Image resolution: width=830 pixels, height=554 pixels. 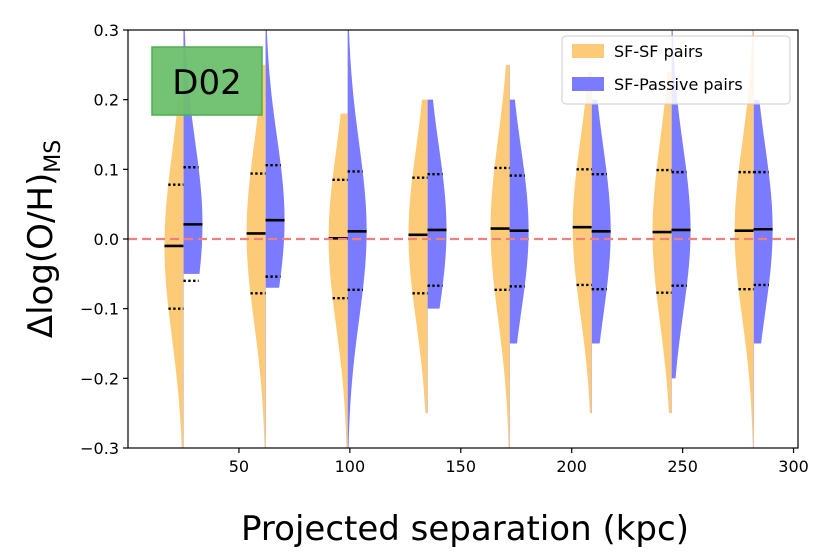 What do you see at coordinates (588, 84) in the screenshot?
I see `legend-swatch-sf-passive` at bounding box center [588, 84].